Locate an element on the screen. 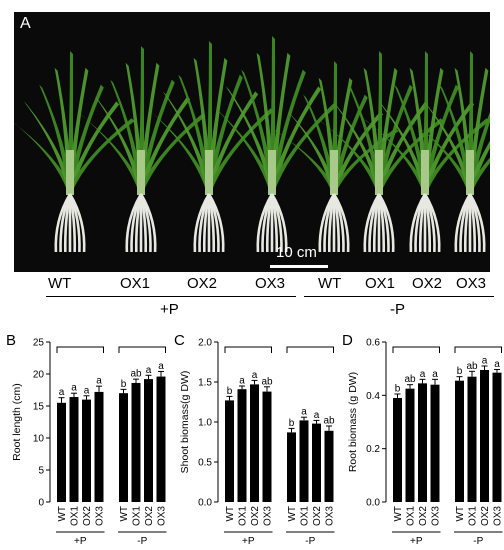 The image size is (504, 550). group-line-plus-p is located at coordinates (171, 296).